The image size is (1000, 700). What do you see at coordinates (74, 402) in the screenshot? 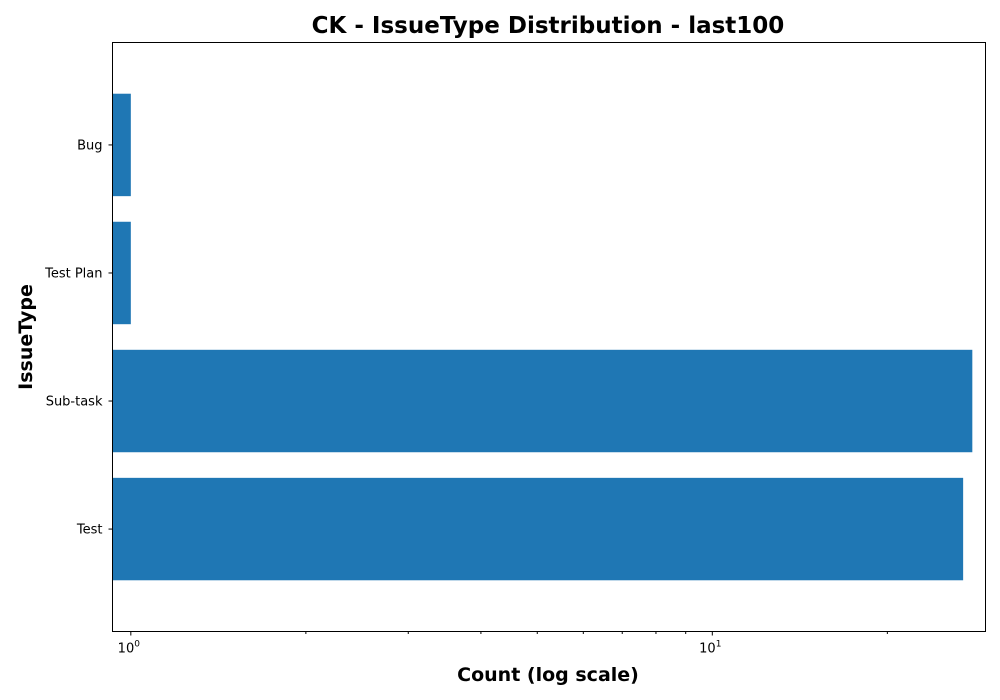
I see `y-tick-label: Sub-task` at bounding box center [74, 402].